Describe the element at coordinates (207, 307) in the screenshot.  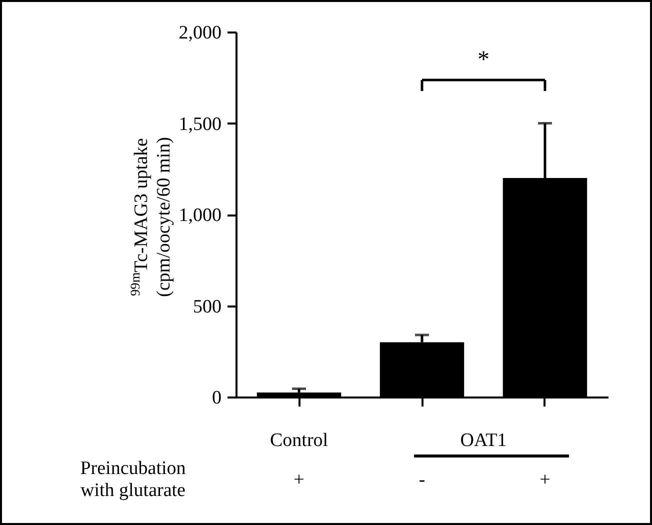
I see `y-tick-label: 500` at that location.